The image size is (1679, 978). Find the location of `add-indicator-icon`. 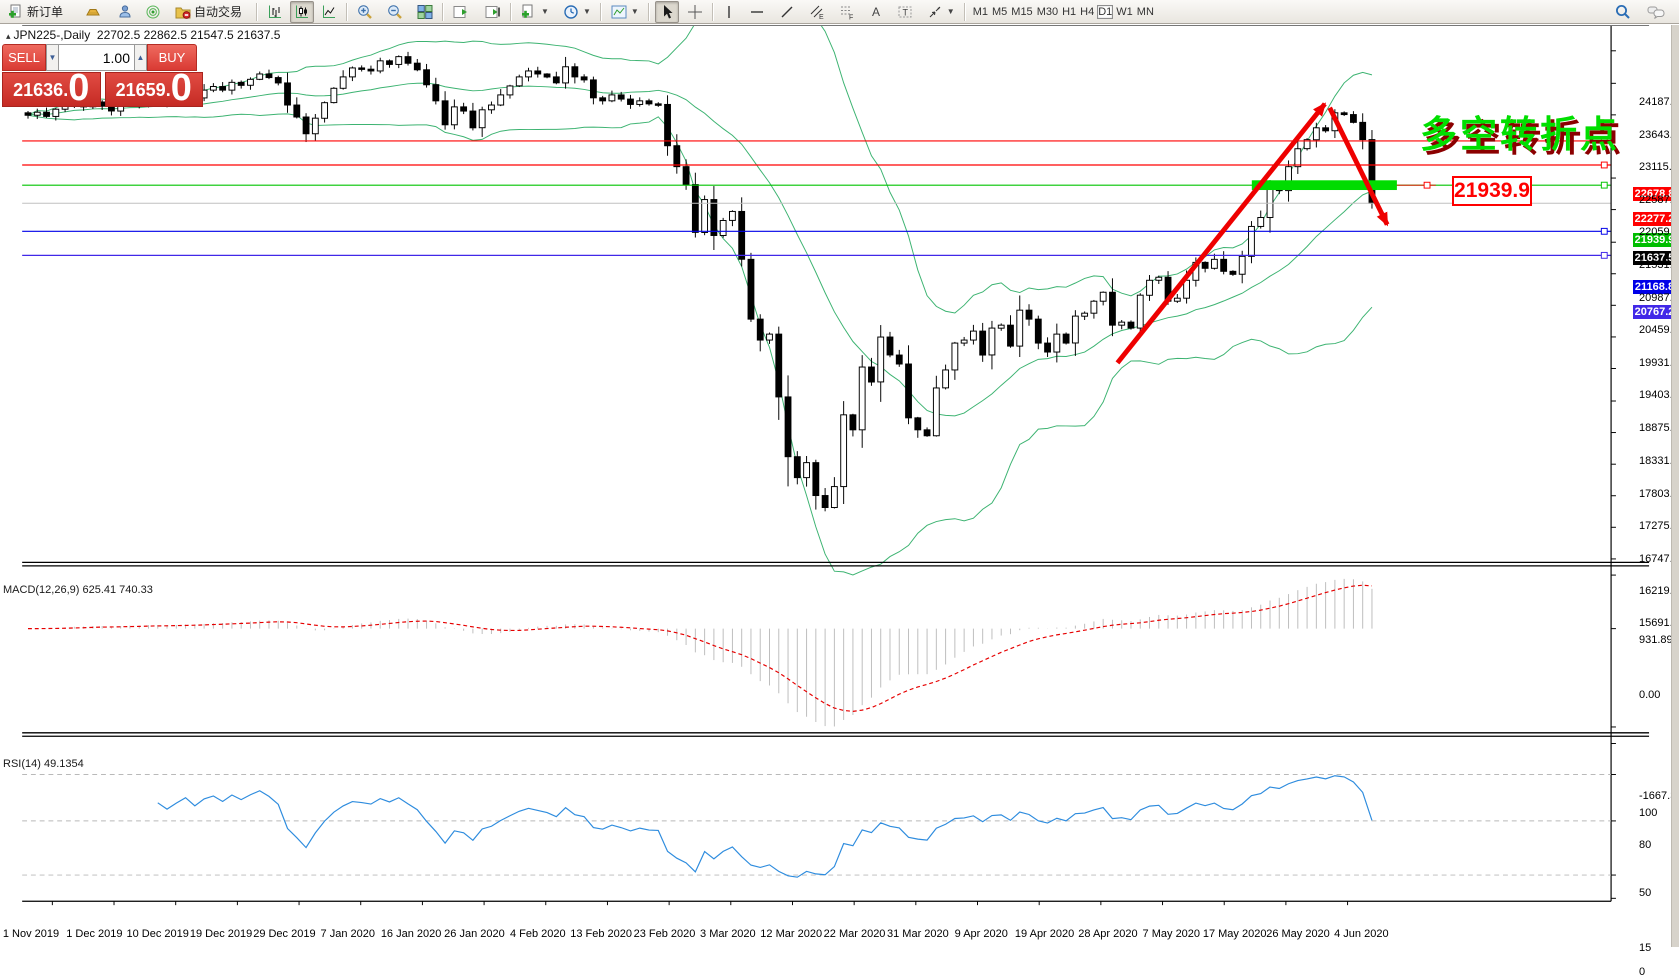

add-indicator-icon is located at coordinates (529, 12).